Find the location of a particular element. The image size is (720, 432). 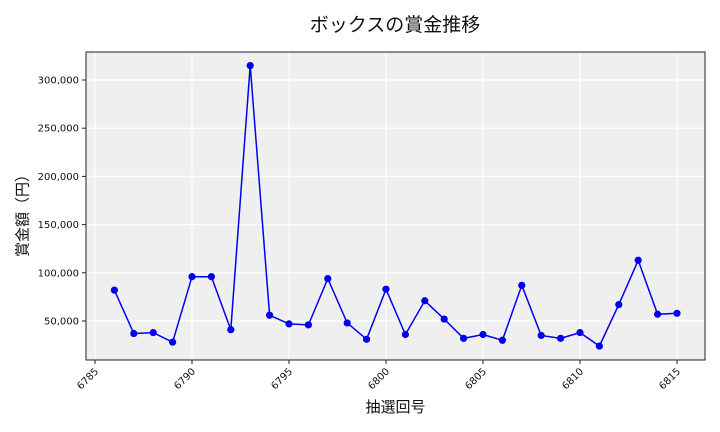

x-tick-label: 6790 is located at coordinates (185, 379).